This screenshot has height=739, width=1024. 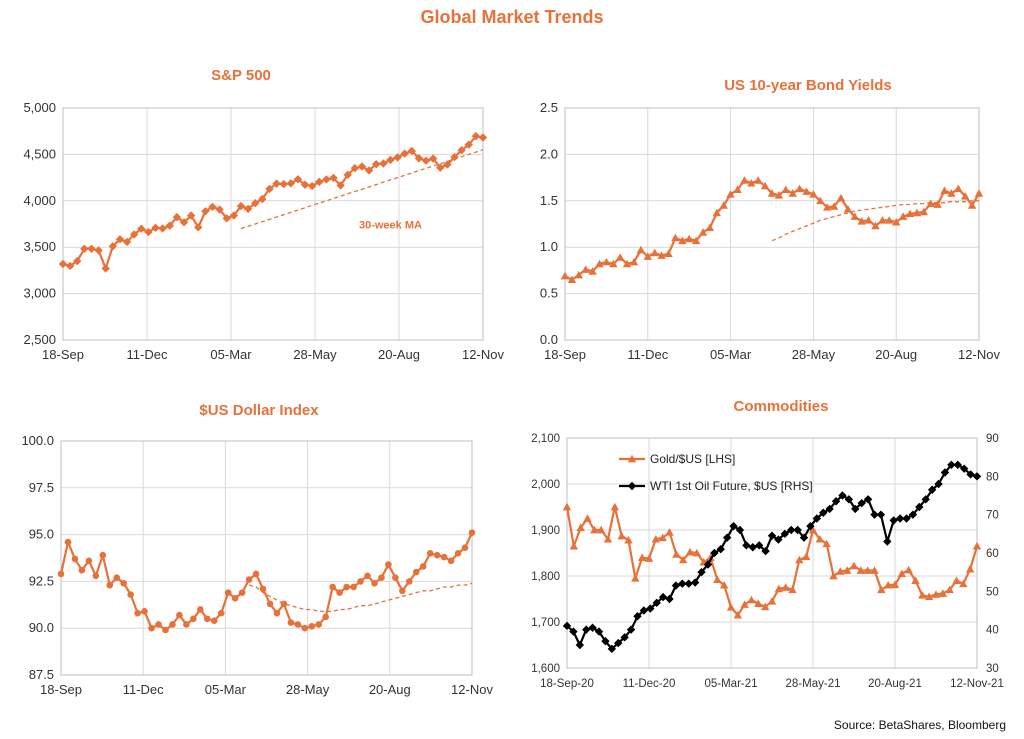 What do you see at coordinates (895, 684) in the screenshot?
I see `x-tick-label: 20-Aug-21` at bounding box center [895, 684].